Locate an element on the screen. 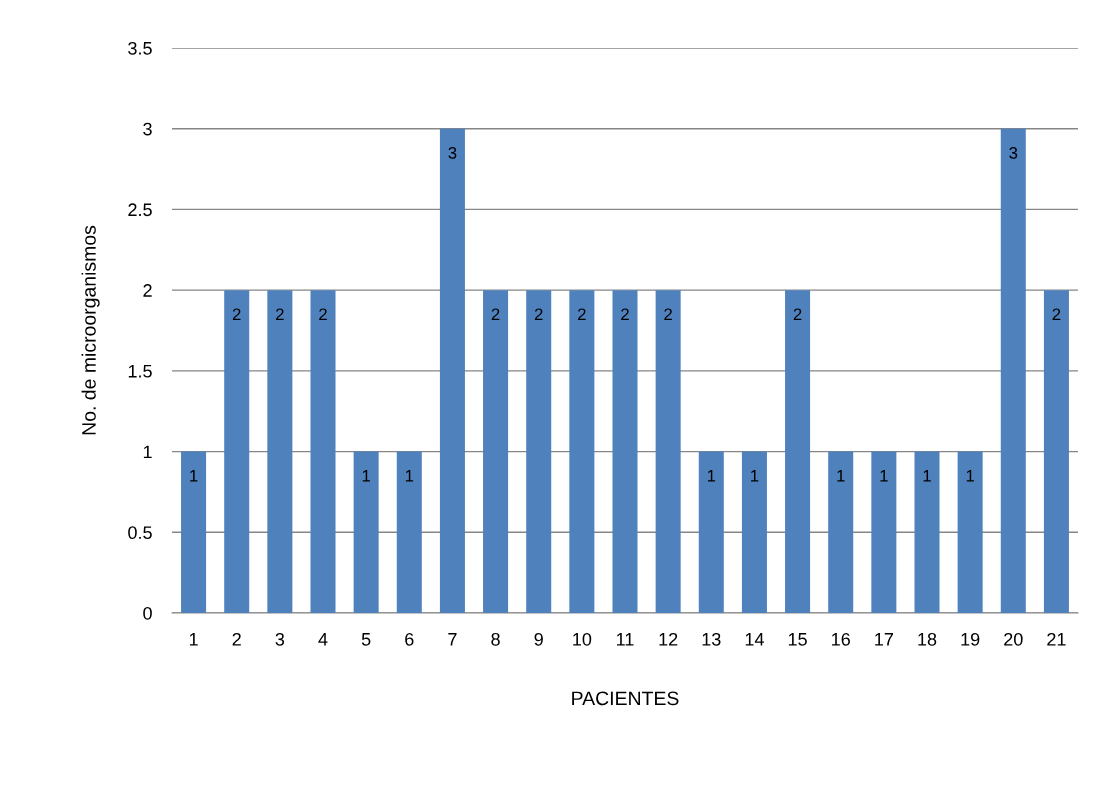  x-axis-title: PACIENTES is located at coordinates (625, 698).